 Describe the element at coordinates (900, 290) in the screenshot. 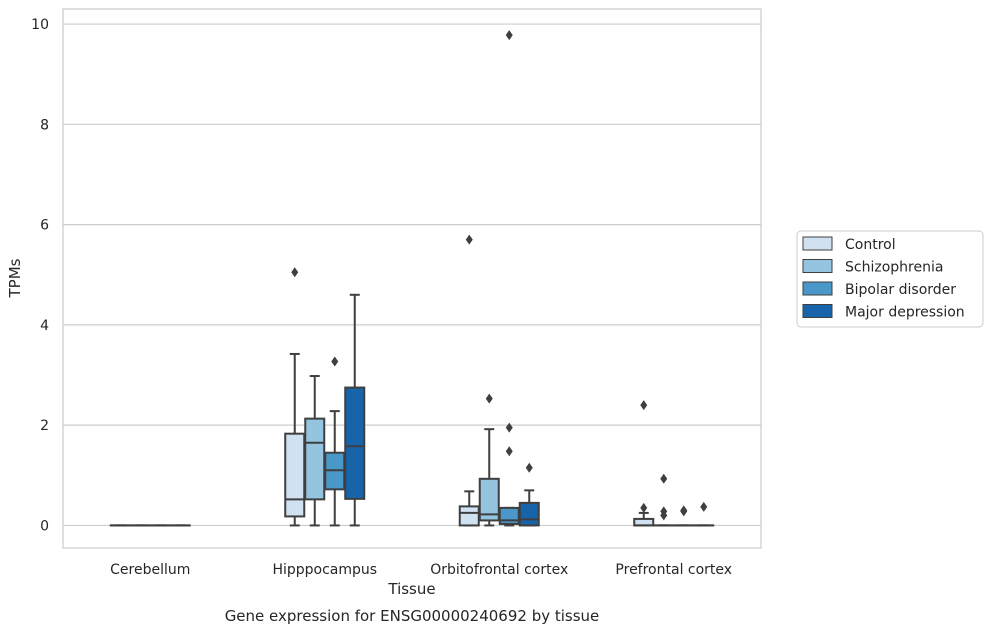

I see `legend-label: Bipolar disorder` at that location.